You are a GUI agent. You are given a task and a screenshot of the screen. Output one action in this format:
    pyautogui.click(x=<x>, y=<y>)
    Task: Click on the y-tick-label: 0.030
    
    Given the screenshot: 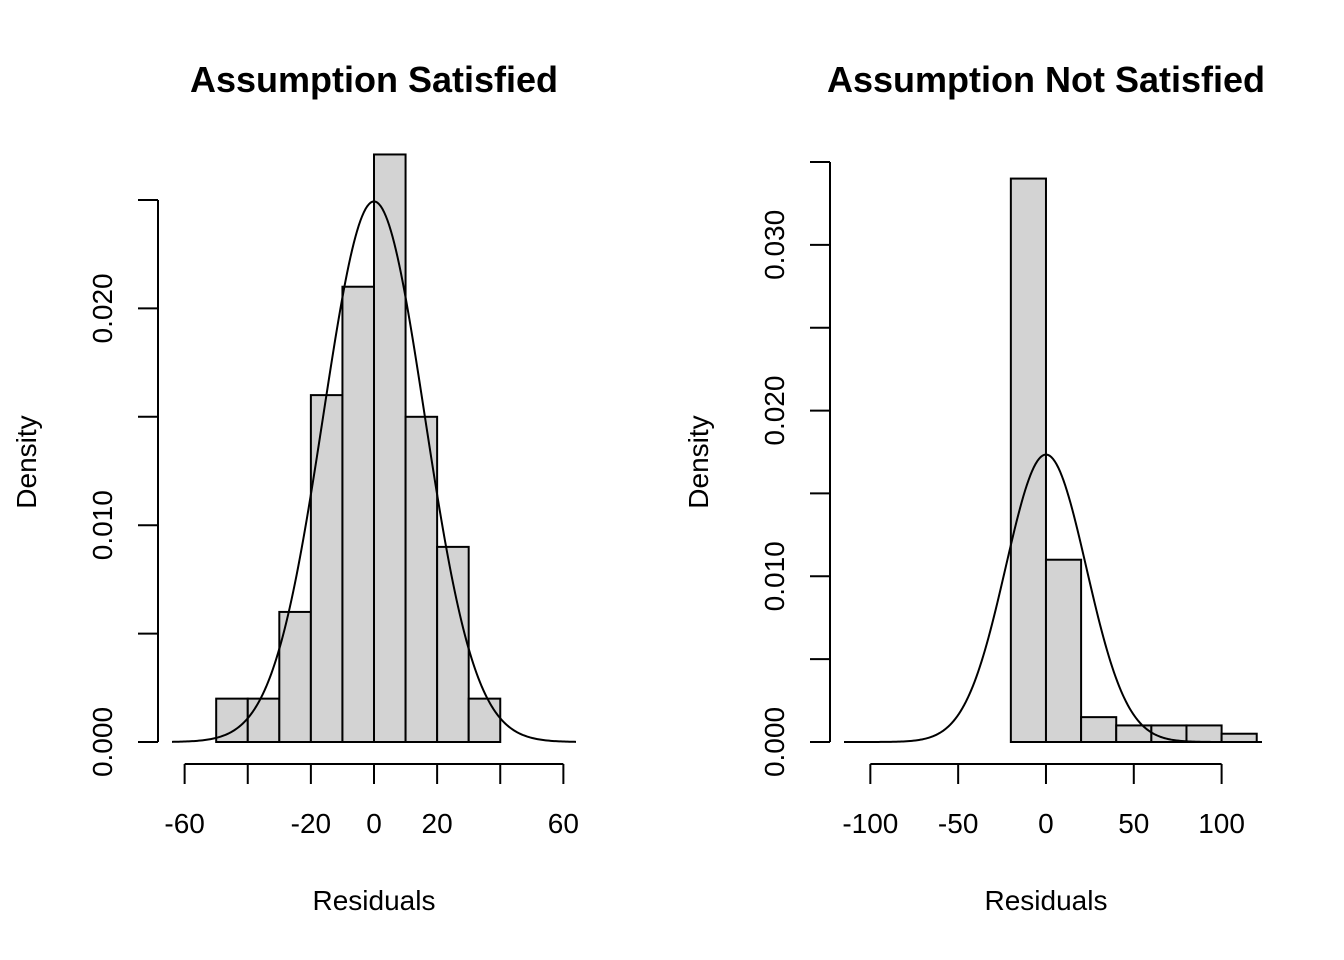 What is the action you would take?
    pyautogui.click(x=774, y=245)
    